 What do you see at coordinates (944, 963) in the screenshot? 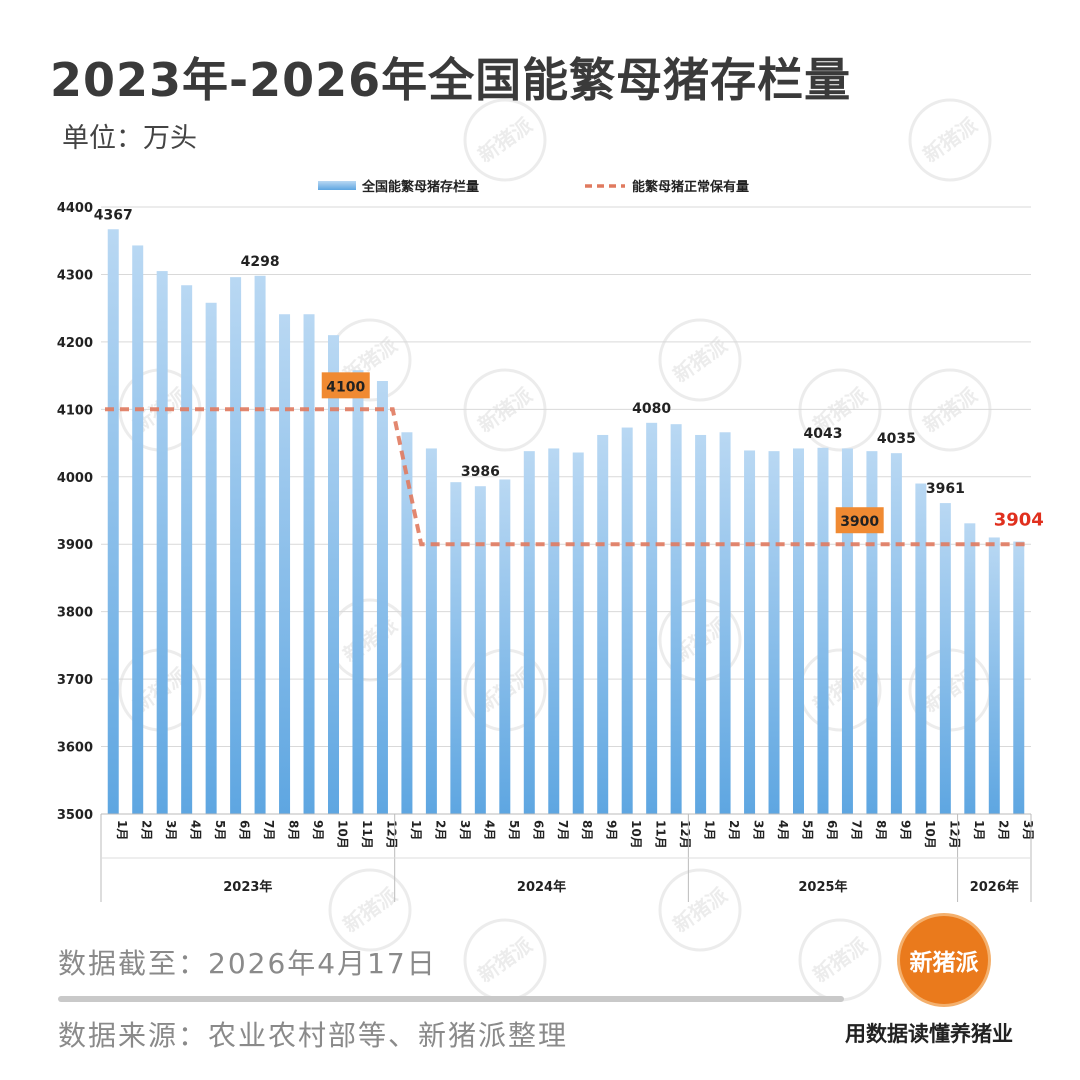
I see `brand-logo-text: 新猪派` at bounding box center [944, 963].